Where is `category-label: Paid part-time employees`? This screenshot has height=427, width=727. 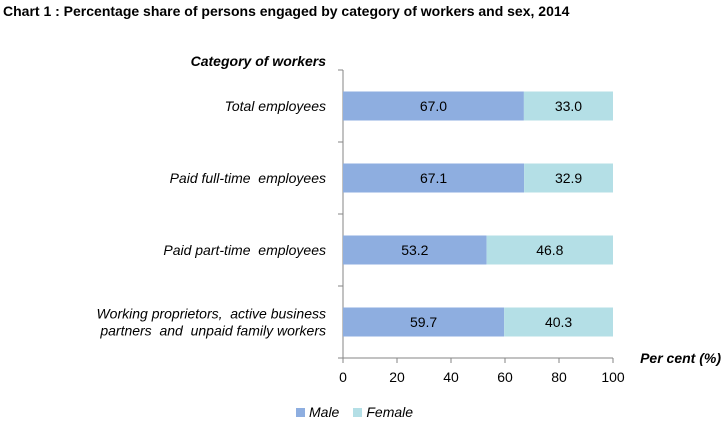 category-label: Paid part-time employees is located at coordinates (244, 250).